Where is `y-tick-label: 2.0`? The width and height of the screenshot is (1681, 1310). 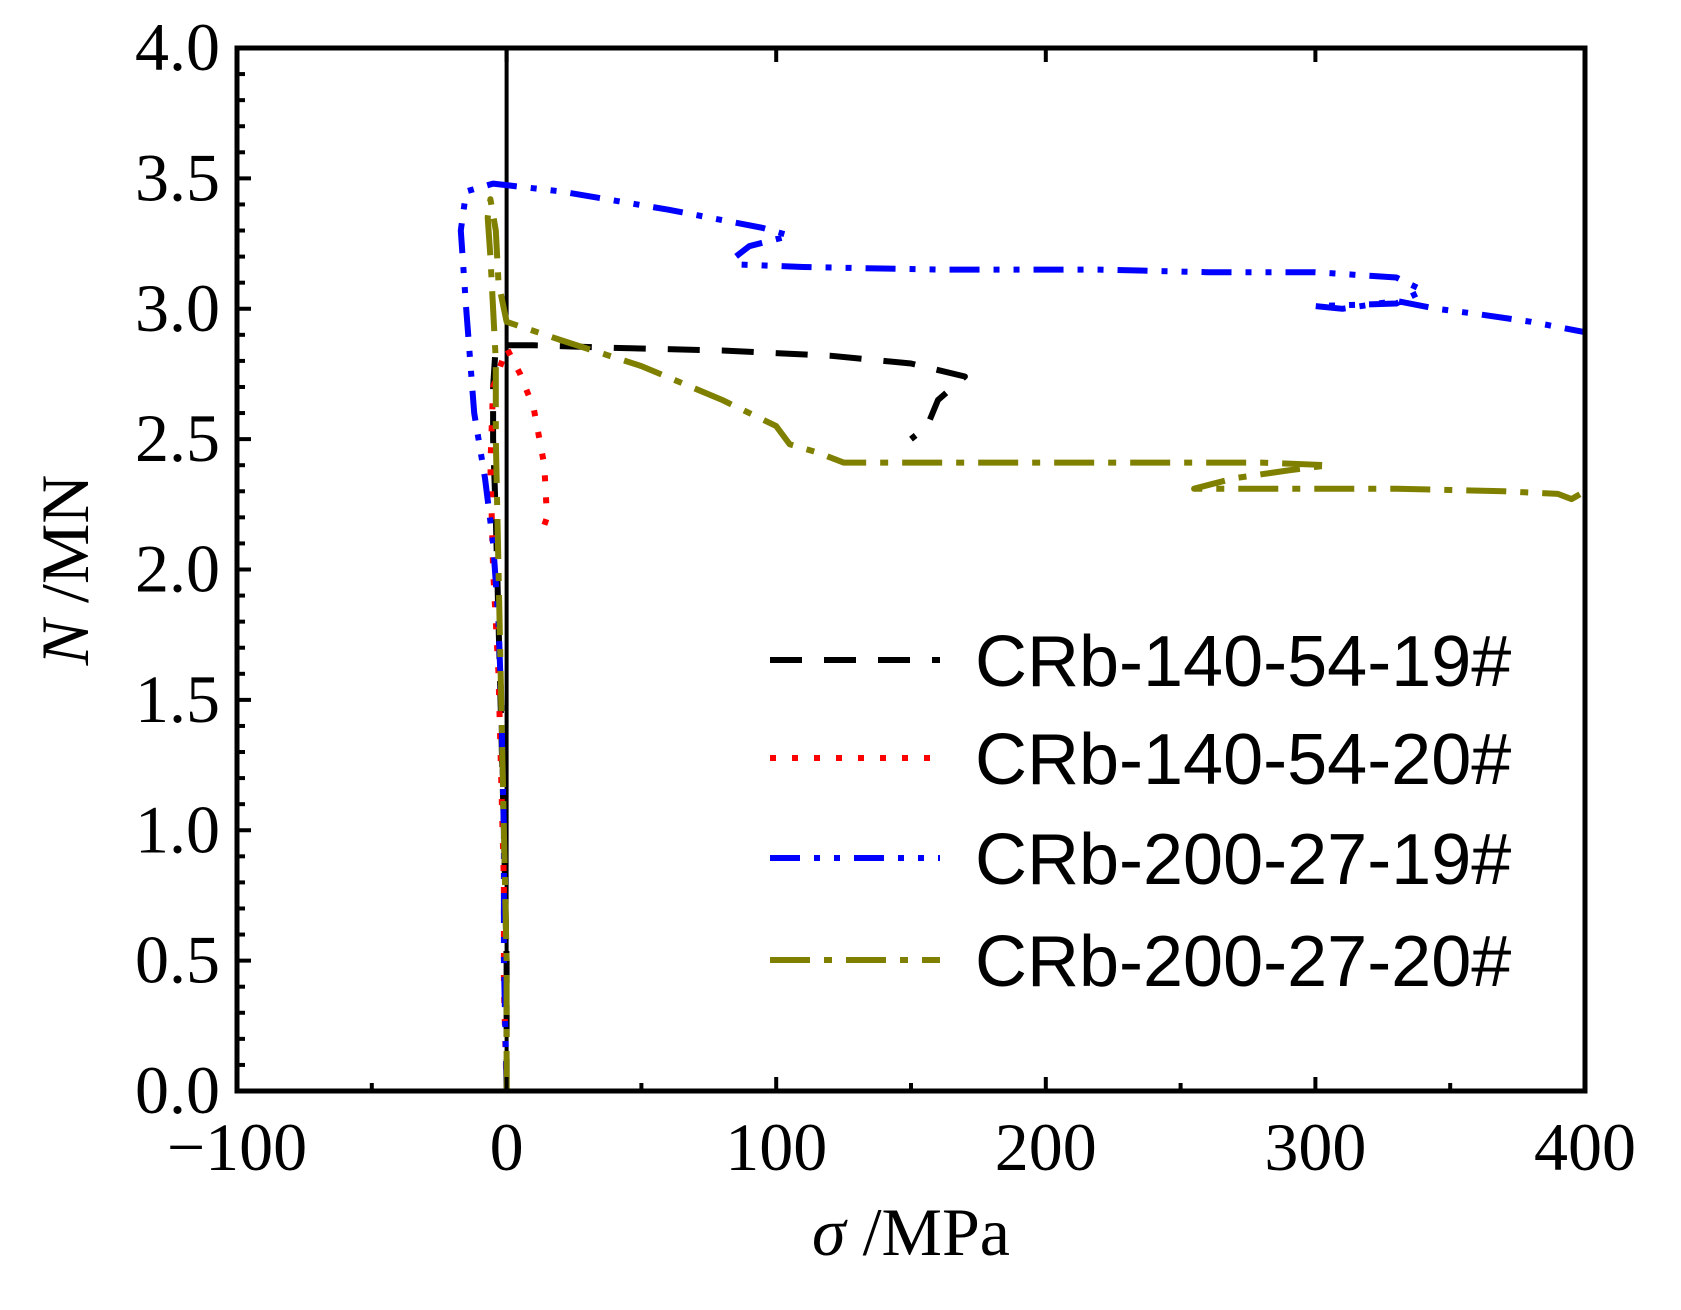 y-tick-label: 2.0 is located at coordinates (177, 569).